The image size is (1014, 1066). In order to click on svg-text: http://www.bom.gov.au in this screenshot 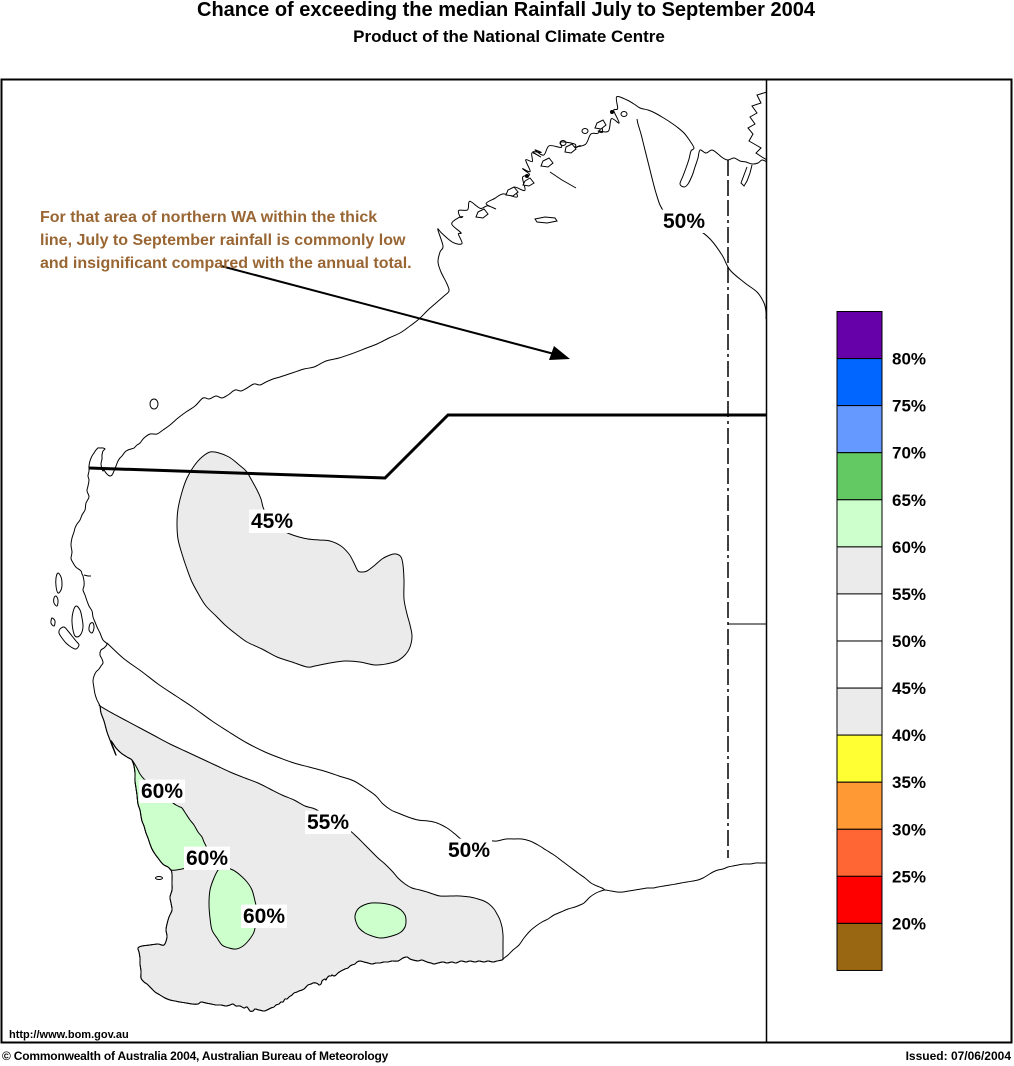, I will do `click(69, 1035)`.